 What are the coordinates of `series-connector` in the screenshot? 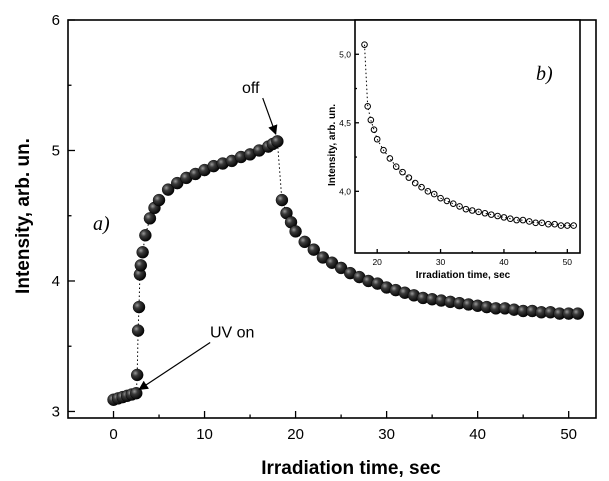 It's located at (469, 135).